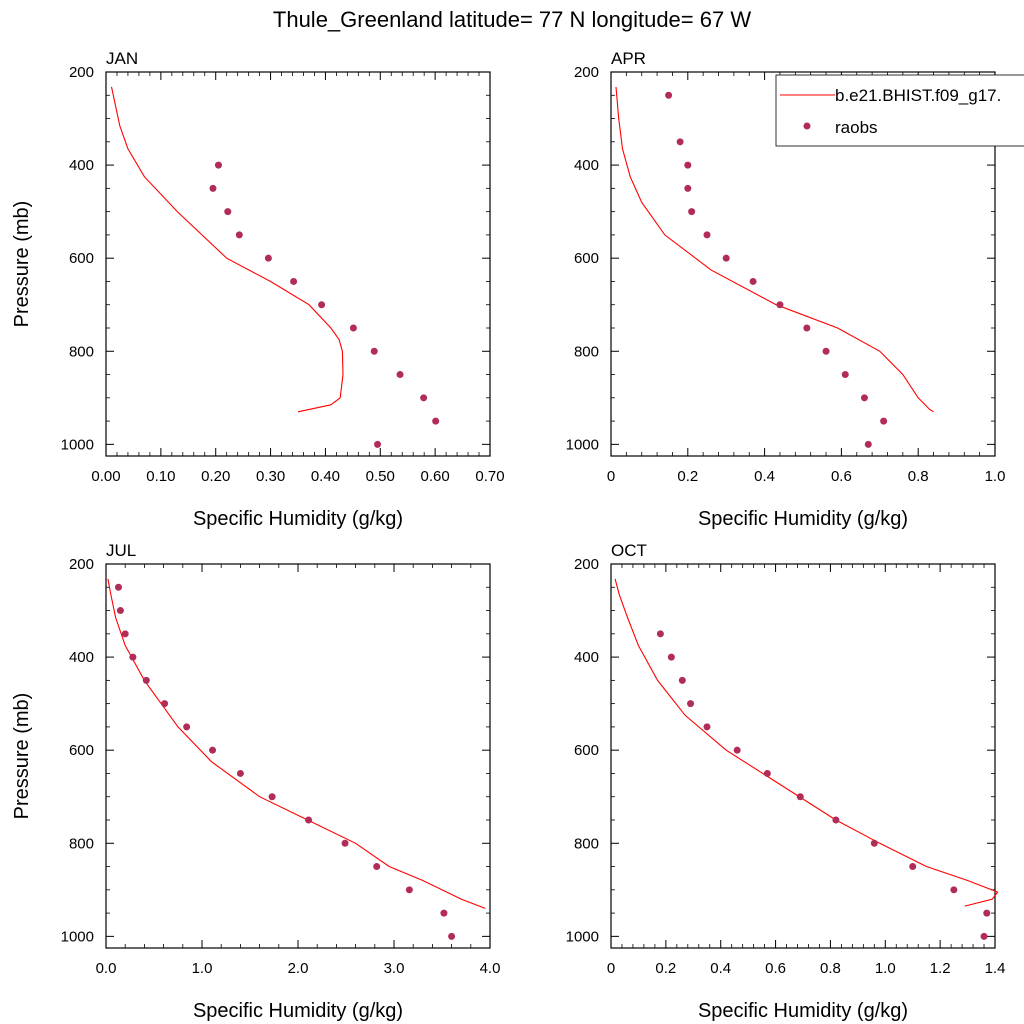 The image size is (1024, 1024). What do you see at coordinates (995, 968) in the screenshot?
I see `x-tick-label: 1.4` at bounding box center [995, 968].